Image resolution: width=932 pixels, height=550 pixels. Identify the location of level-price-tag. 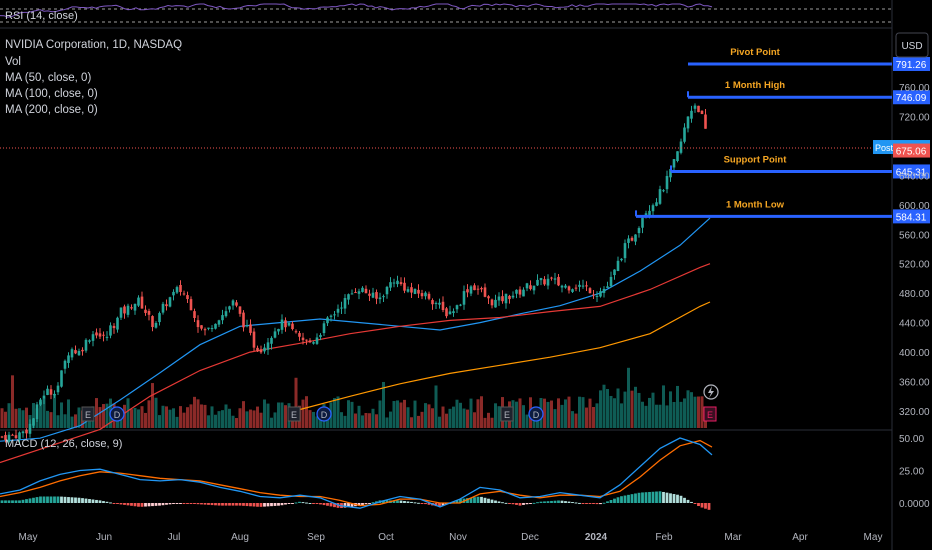
(911, 216).